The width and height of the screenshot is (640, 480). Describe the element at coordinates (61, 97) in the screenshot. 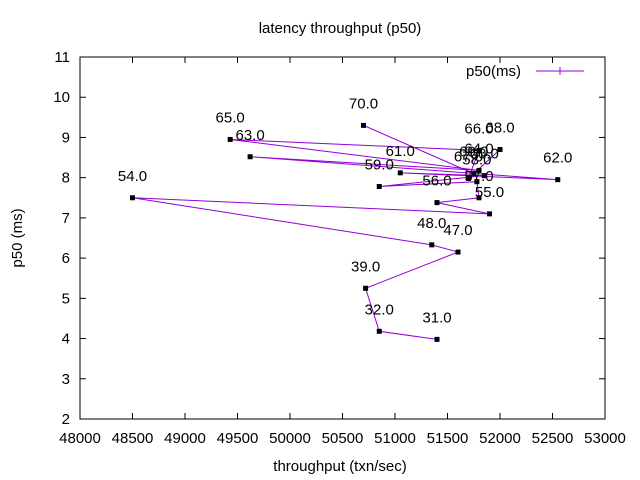

I see `y-tick-label: 10` at that location.